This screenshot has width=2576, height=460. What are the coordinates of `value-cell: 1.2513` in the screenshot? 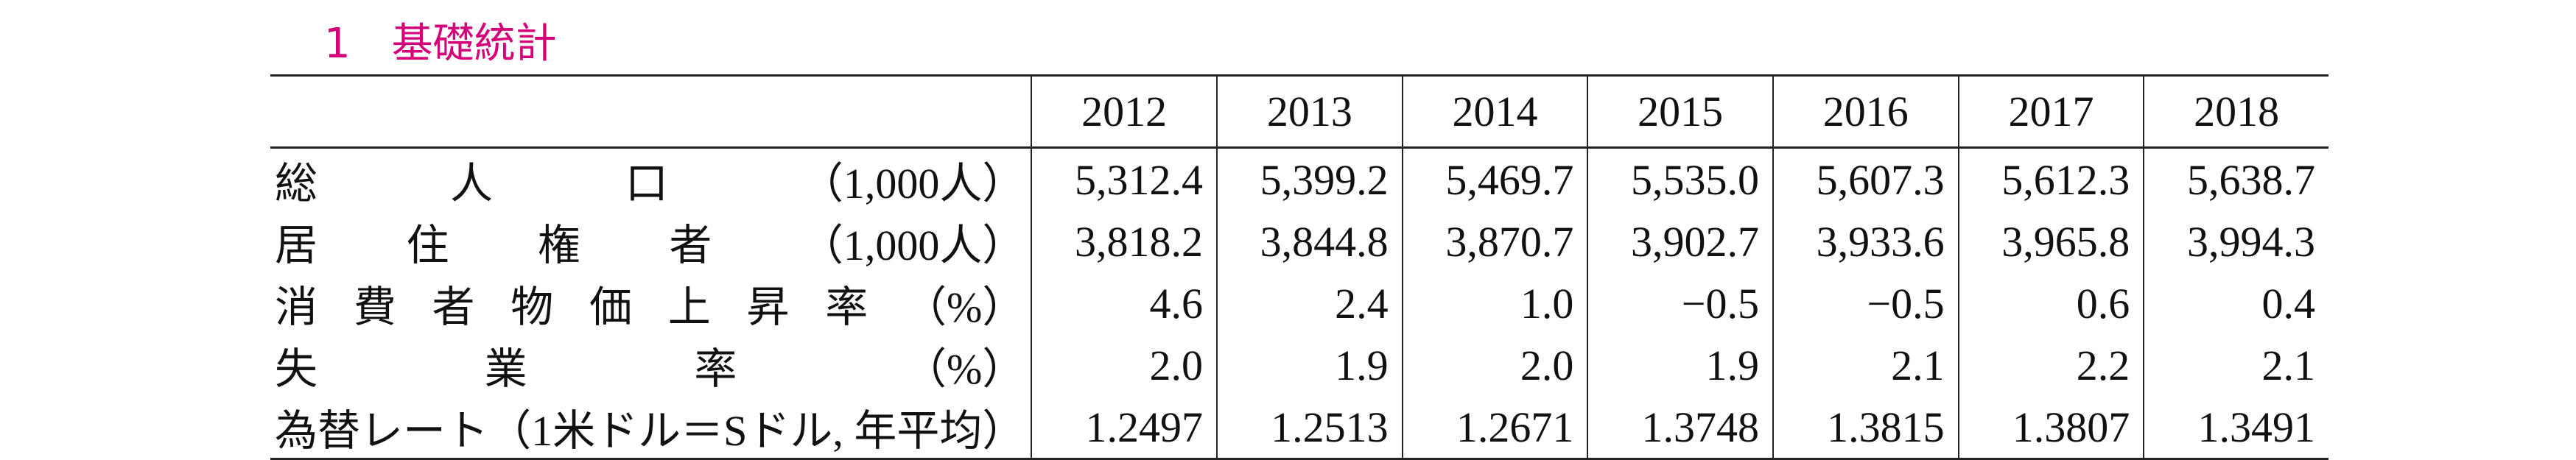 It's located at (1309, 428).